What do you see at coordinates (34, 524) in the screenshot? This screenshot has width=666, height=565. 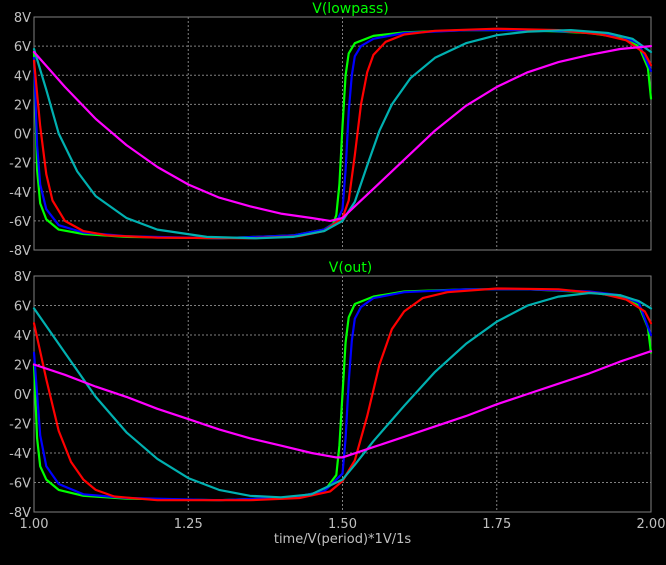 I see `x-tick-label: 1.00` at bounding box center [34, 524].